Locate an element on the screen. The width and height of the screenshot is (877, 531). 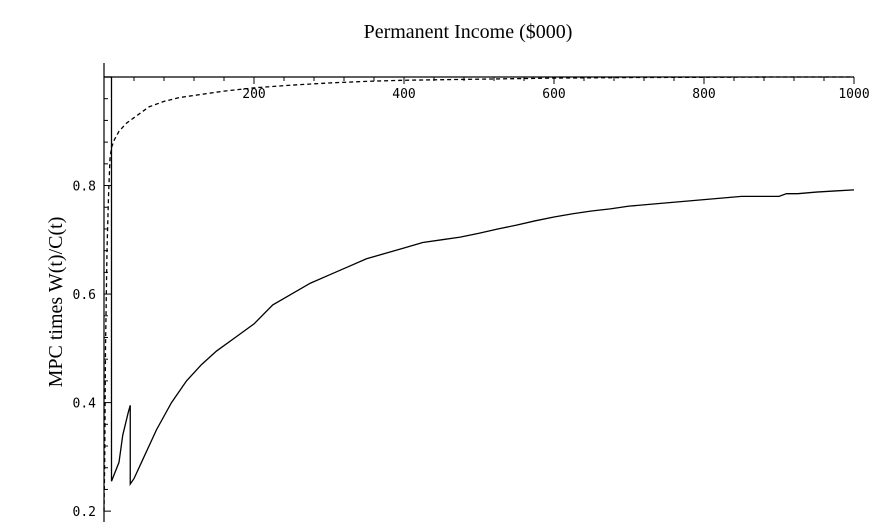
x-tick-label: 1000 is located at coordinates (853, 94).